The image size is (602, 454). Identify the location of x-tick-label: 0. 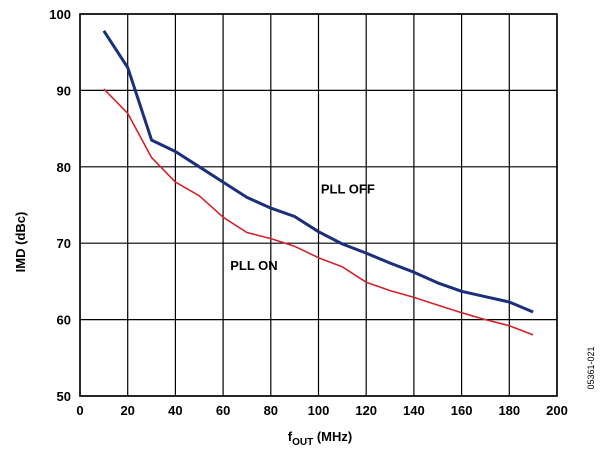
(79, 410).